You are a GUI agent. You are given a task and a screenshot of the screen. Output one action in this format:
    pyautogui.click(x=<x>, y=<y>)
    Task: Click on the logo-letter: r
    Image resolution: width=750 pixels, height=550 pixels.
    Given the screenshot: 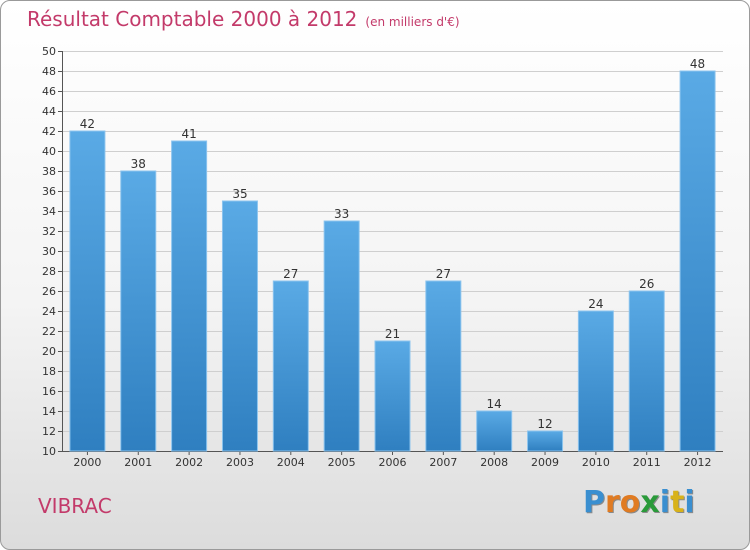 What is the action you would take?
    pyautogui.click(x=612, y=502)
    